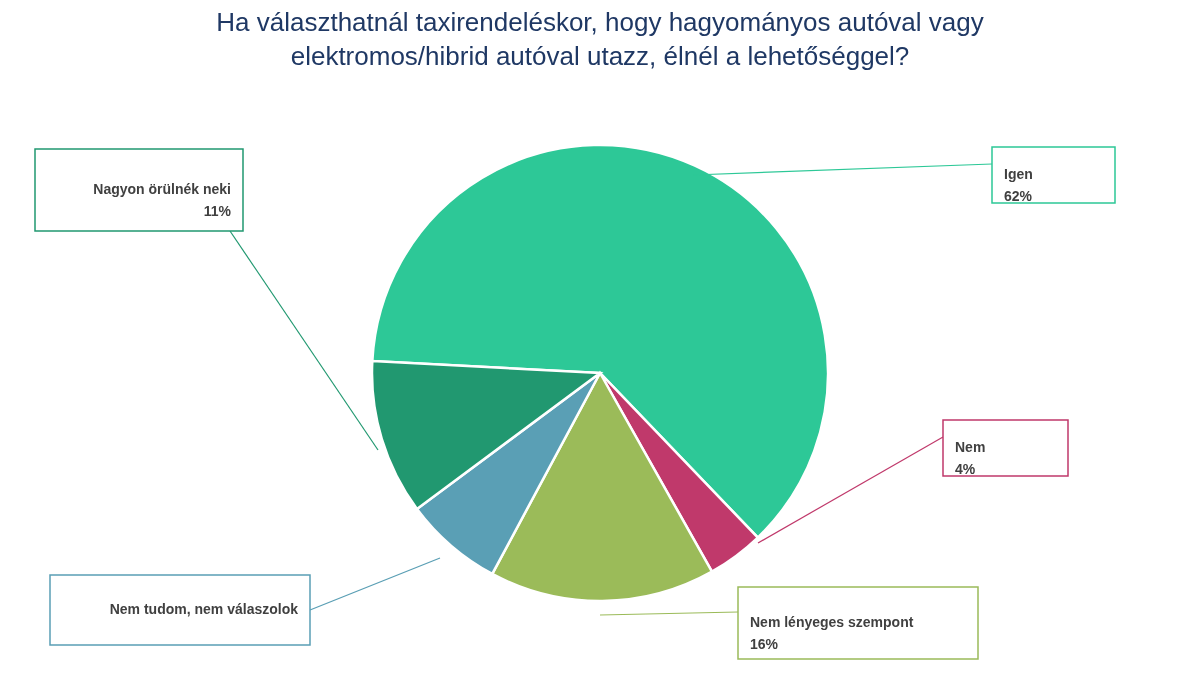 The image size is (1200, 673). I want to click on data-label: 11%, so click(217, 211).